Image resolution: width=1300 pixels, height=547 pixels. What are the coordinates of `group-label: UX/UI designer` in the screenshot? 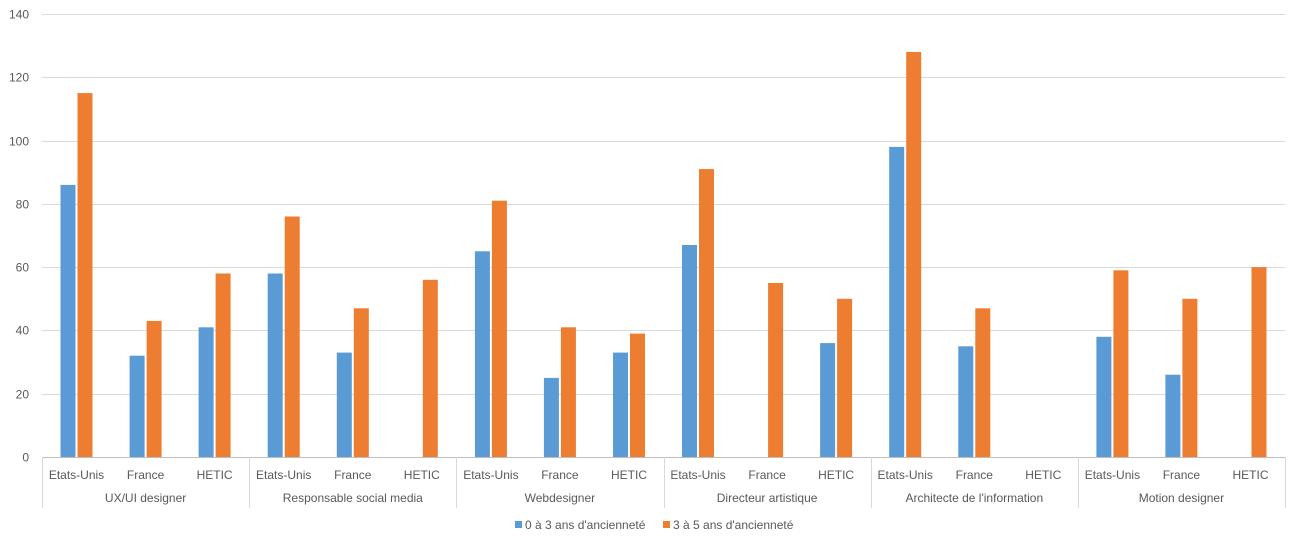 It's located at (145, 498).